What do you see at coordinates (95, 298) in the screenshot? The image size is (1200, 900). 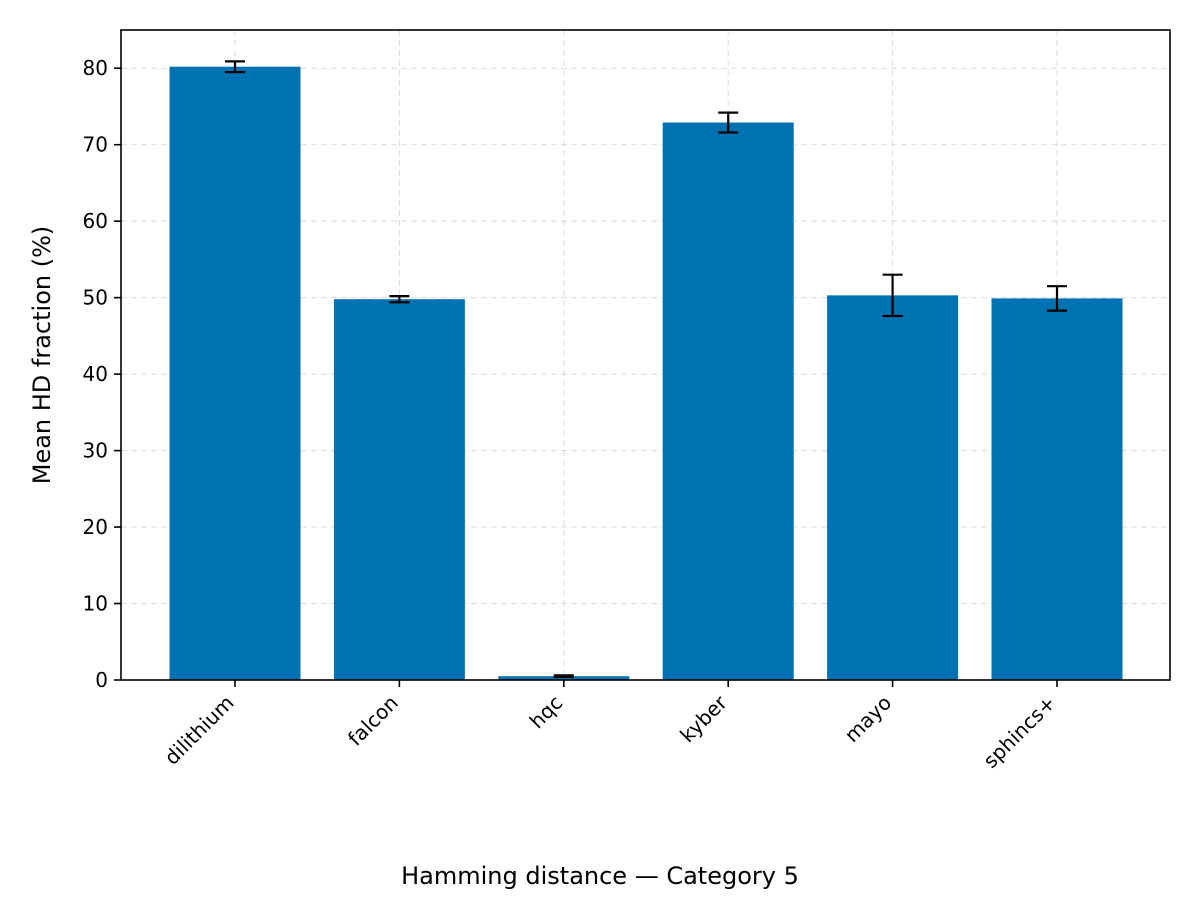 I see `y-tick-label: 50` at bounding box center [95, 298].